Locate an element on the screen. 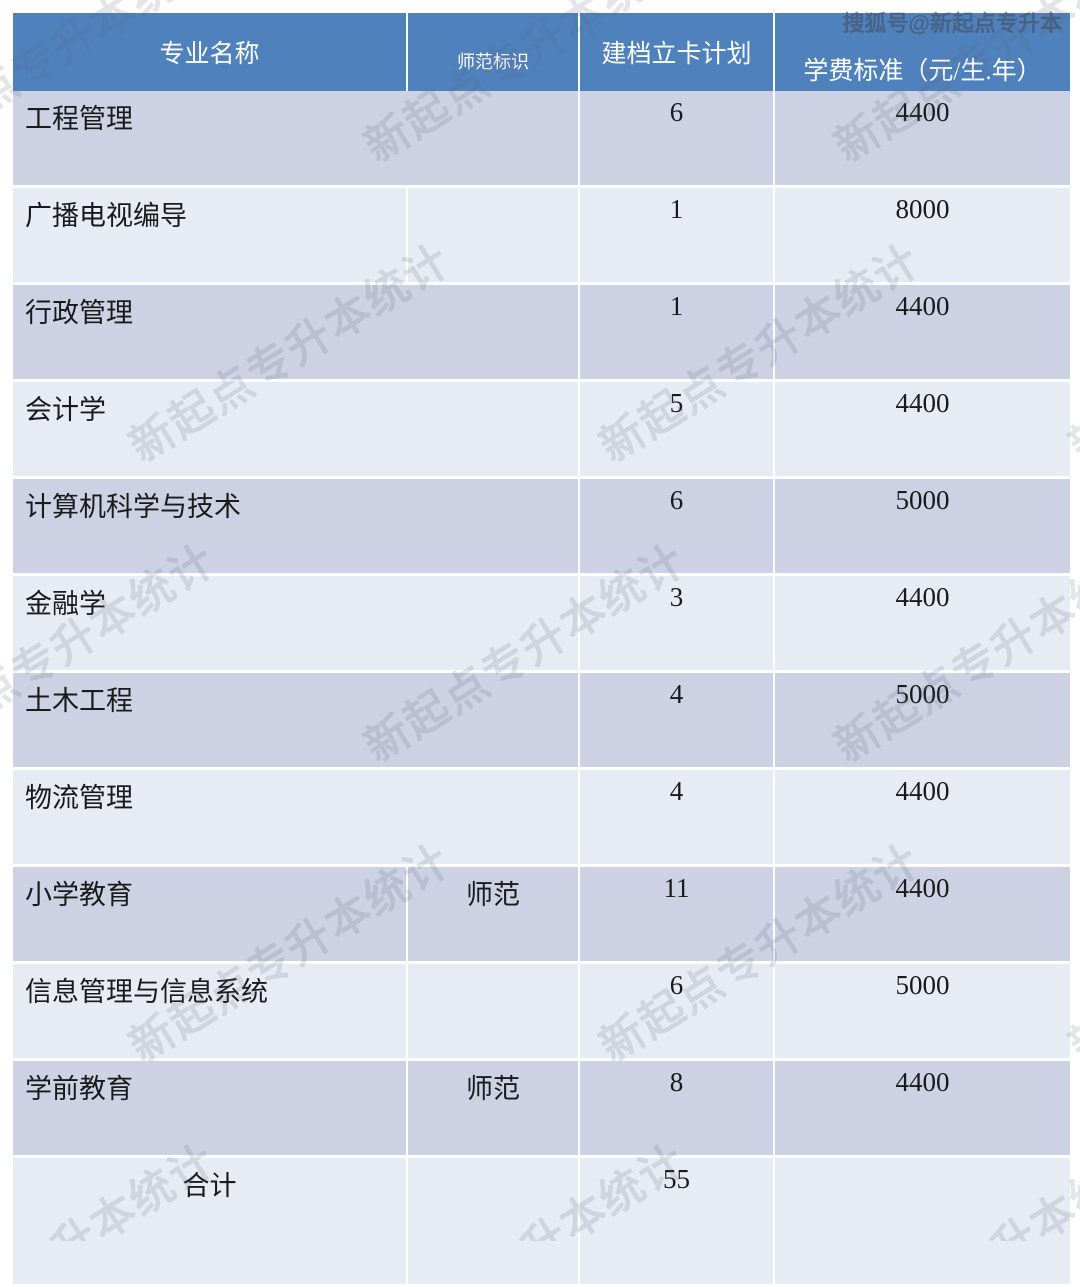 The width and height of the screenshot is (1080, 1287). cell-total-flag is located at coordinates (494, 1222).